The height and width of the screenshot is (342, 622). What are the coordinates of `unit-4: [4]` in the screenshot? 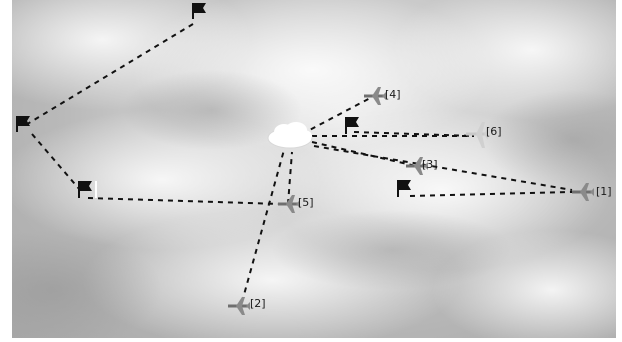 It's located at (382, 96).